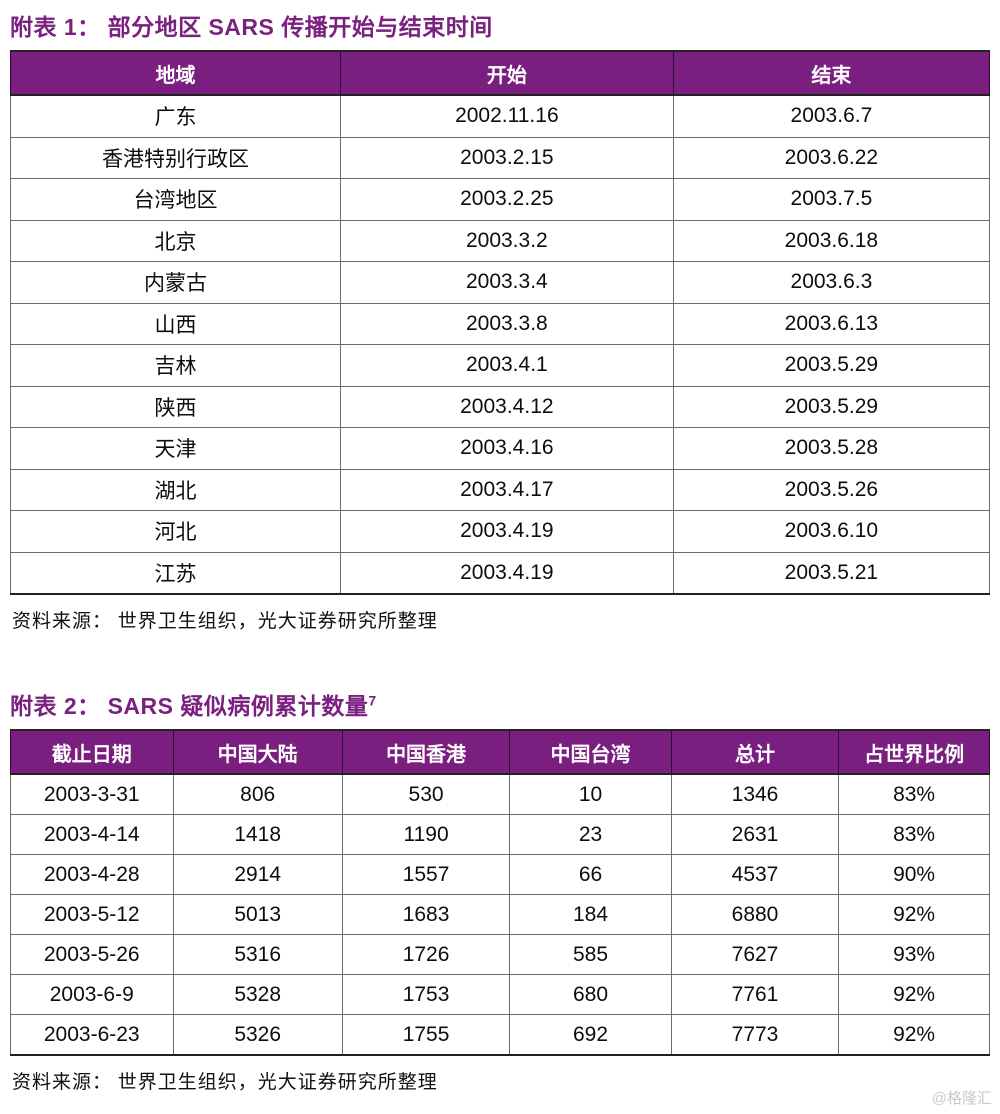  What do you see at coordinates (831, 448) in the screenshot?
I see `table-cell: 2003.5.28` at bounding box center [831, 448].